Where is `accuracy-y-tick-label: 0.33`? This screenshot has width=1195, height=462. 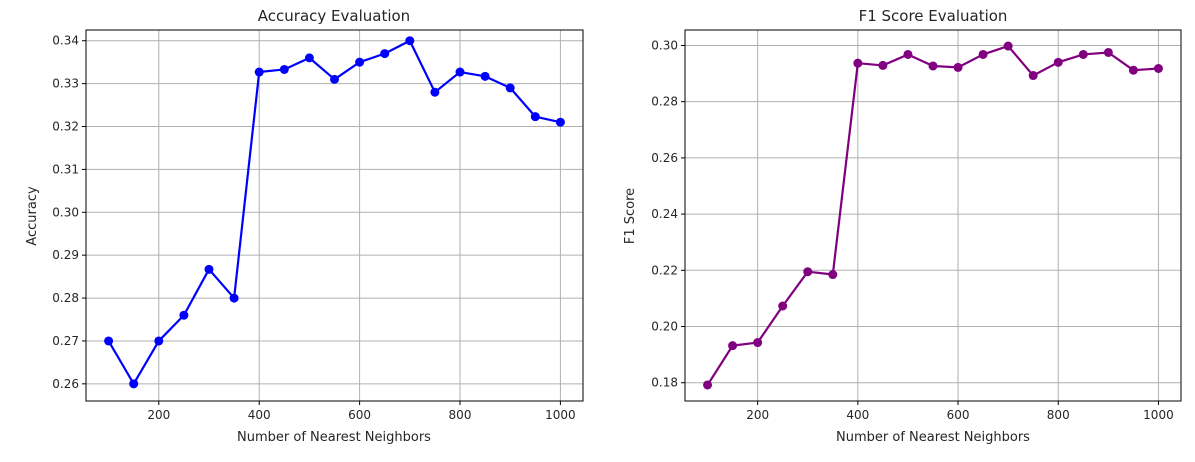 accuracy-y-tick-label: 0.33 is located at coordinates (65, 84).